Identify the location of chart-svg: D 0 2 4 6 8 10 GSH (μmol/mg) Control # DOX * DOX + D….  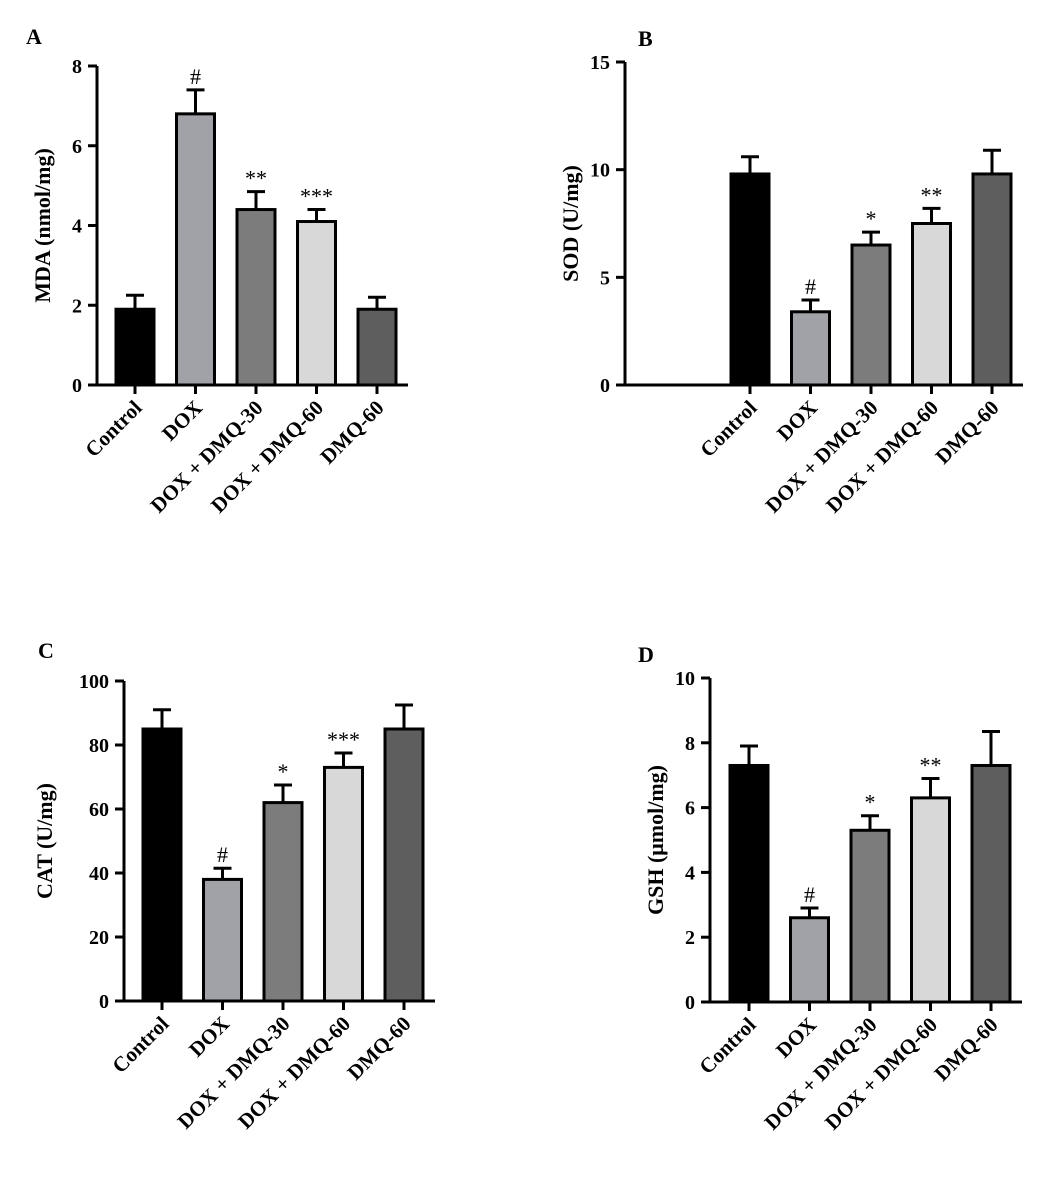
(830, 888).